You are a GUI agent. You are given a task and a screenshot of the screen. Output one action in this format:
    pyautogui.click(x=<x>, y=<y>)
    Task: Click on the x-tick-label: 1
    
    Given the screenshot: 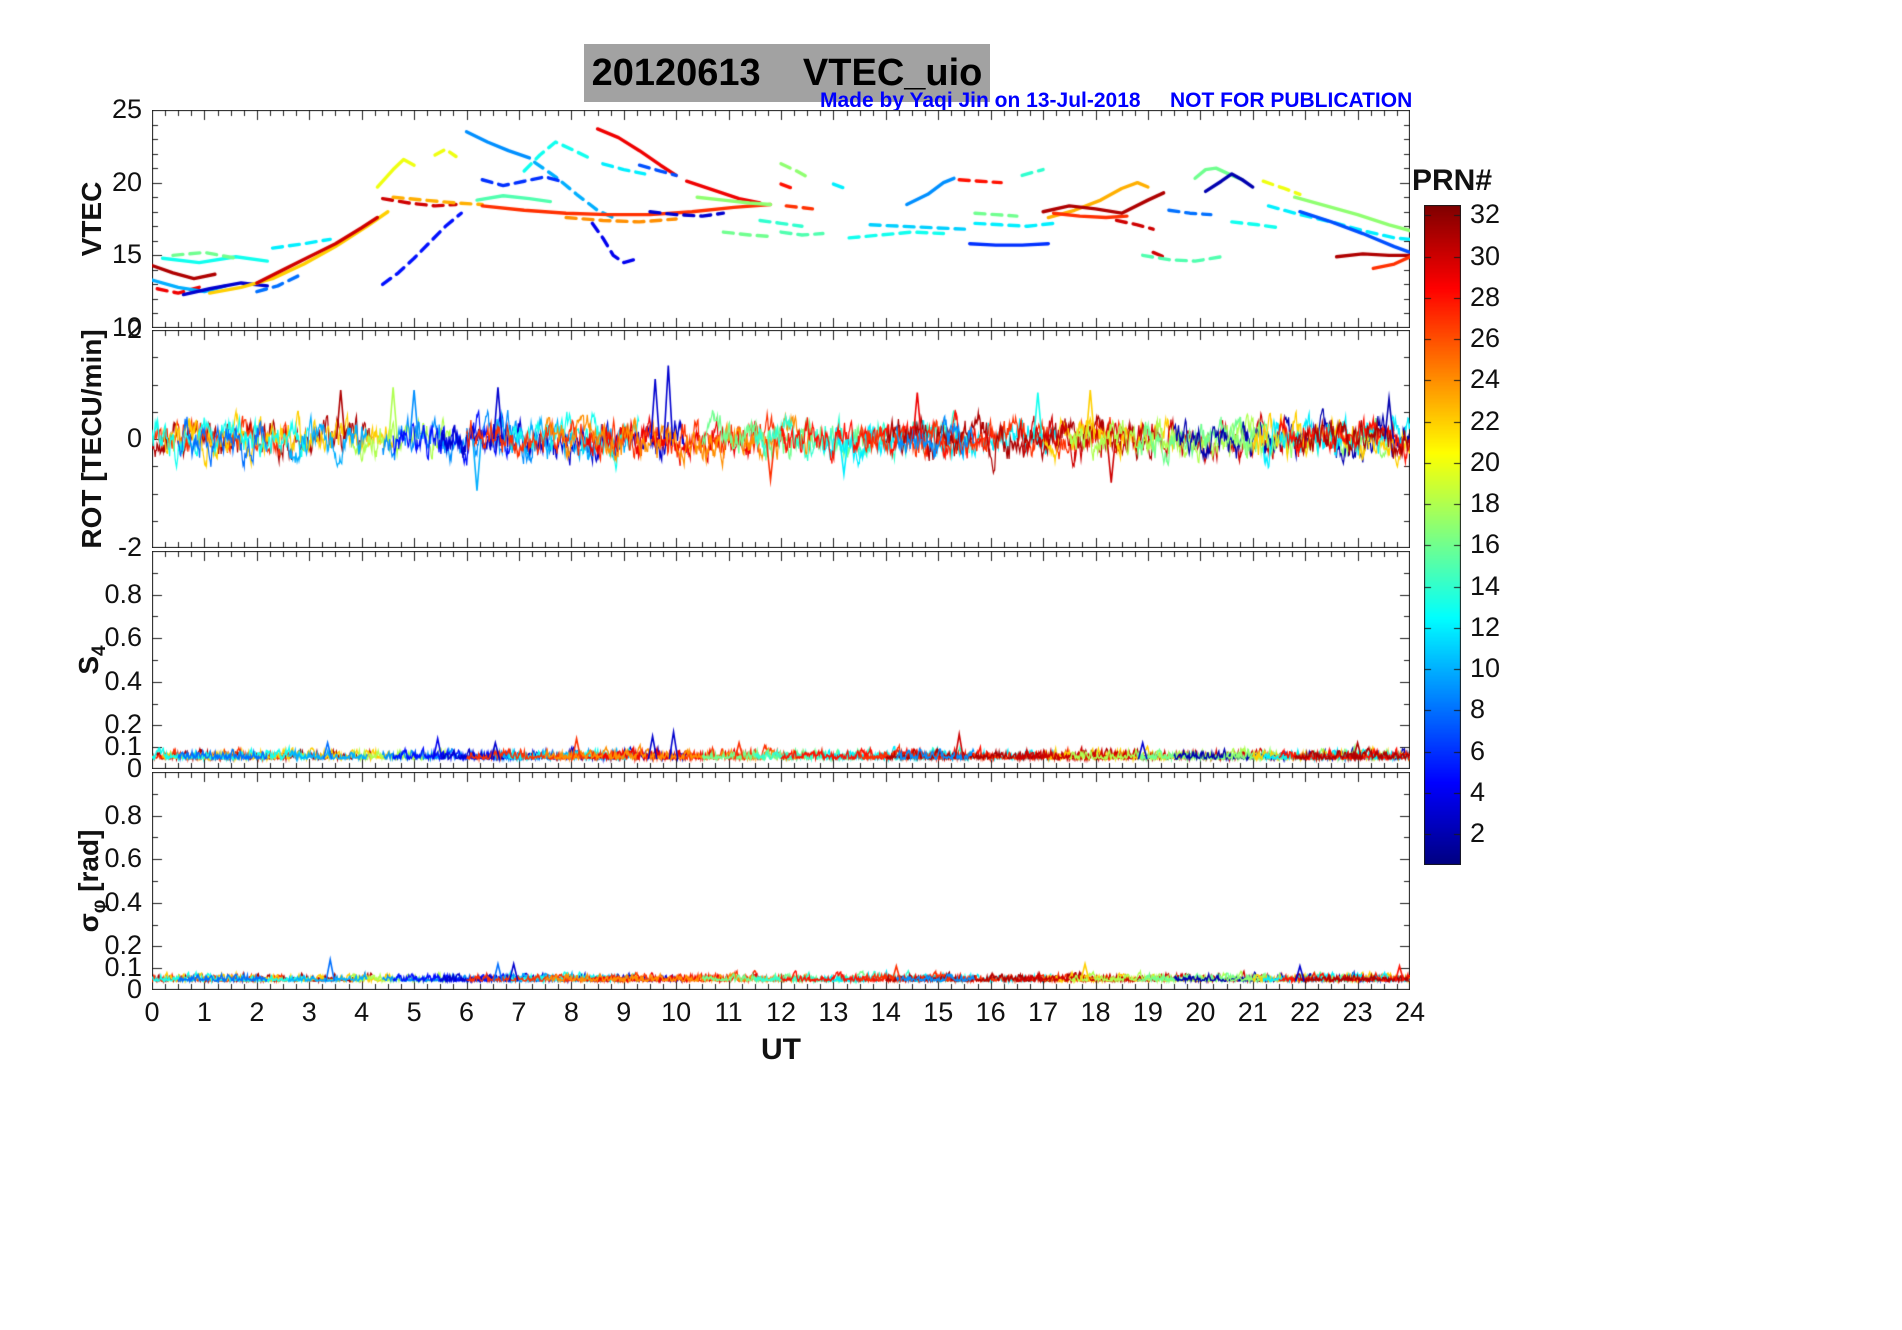 What is the action you would take?
    pyautogui.click(x=204, y=1012)
    